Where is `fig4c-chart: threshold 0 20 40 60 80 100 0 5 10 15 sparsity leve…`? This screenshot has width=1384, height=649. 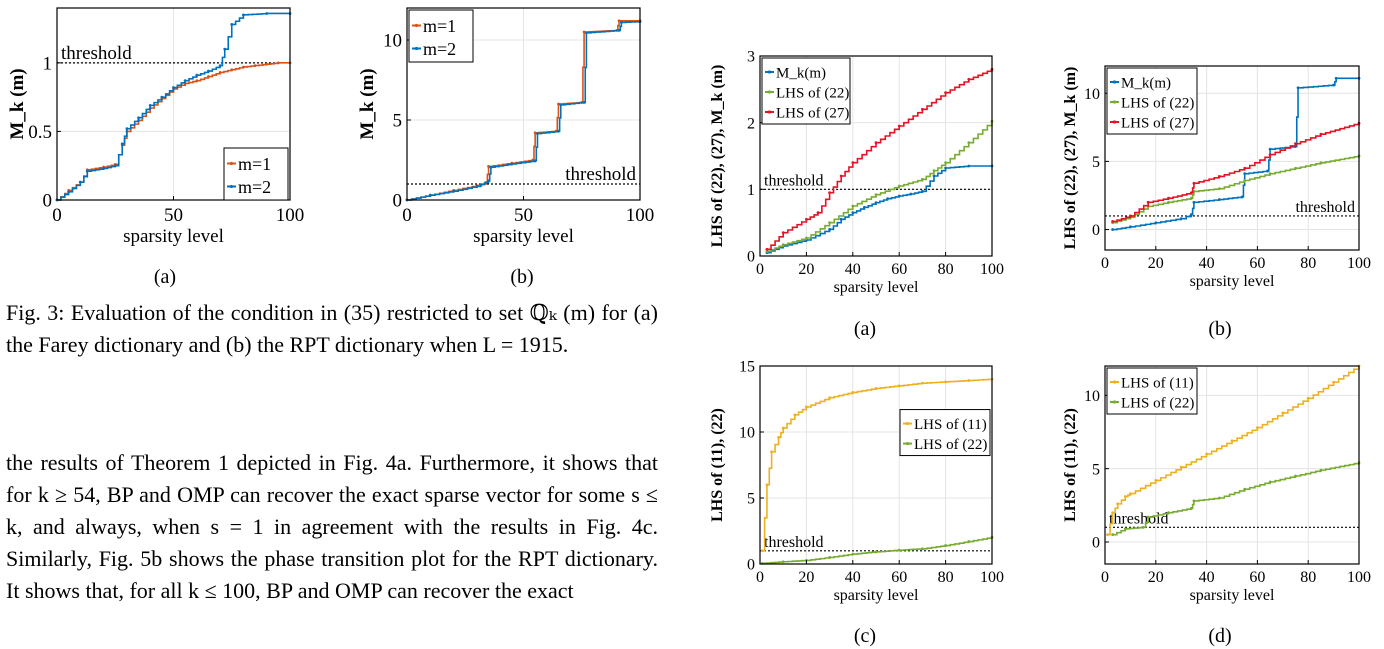
fig4c-chart: threshold 0 20 40 60 80 100 0 5 10 15 sparsity leve… is located at coordinates (856, 481).